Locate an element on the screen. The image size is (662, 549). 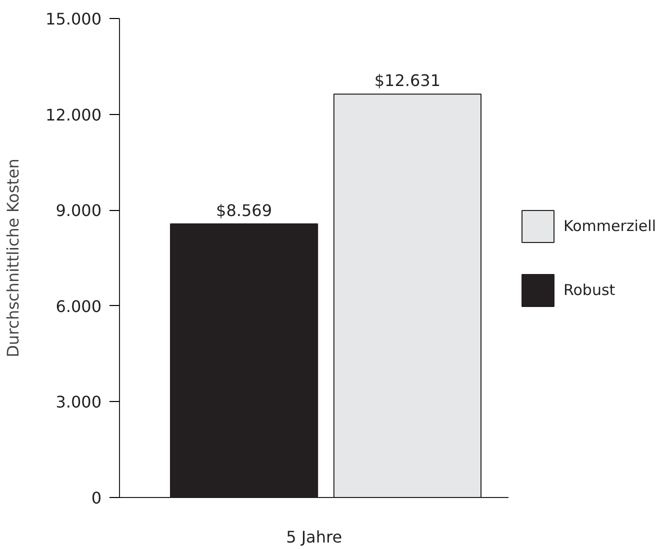
data-label: $12.631 is located at coordinates (407, 80).